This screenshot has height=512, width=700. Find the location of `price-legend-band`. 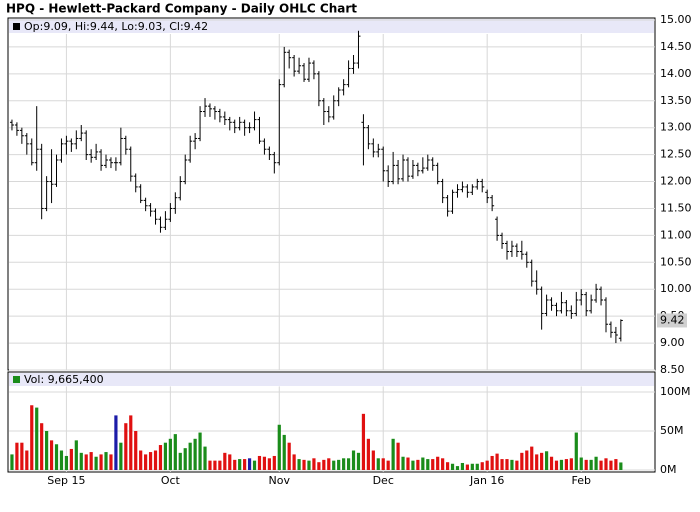

price-legend-band is located at coordinates (331, 26).